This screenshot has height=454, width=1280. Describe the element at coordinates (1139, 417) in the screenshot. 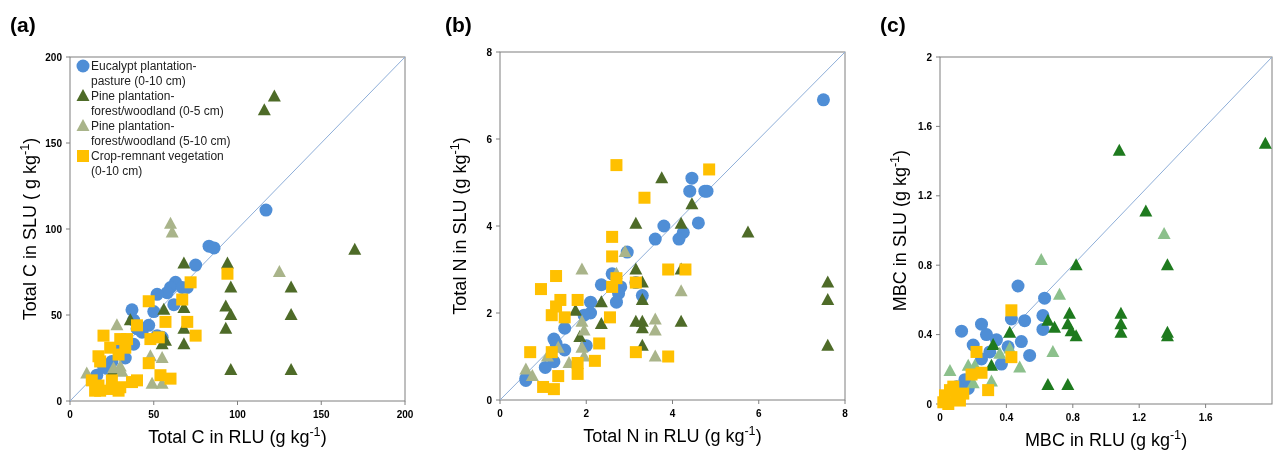

I see `x-tick-label: 1.2` at that location.